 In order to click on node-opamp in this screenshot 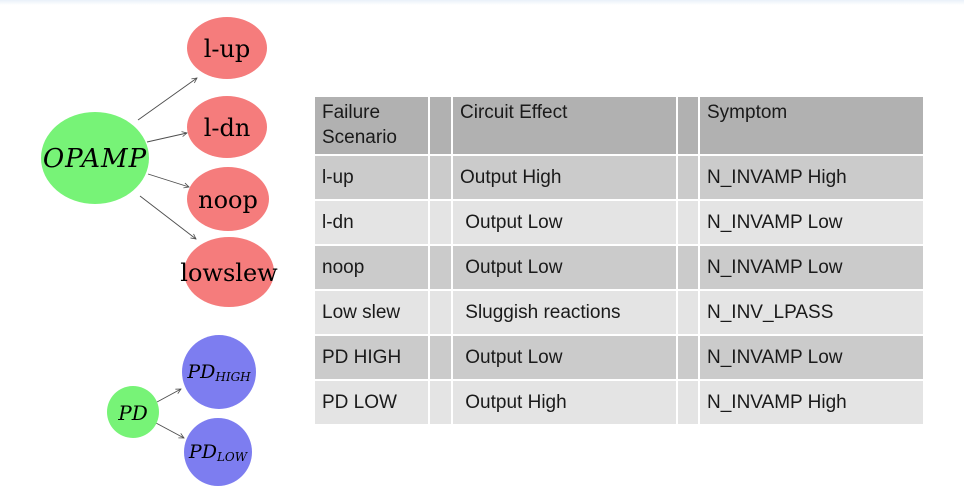, I will do `click(95, 158)`.